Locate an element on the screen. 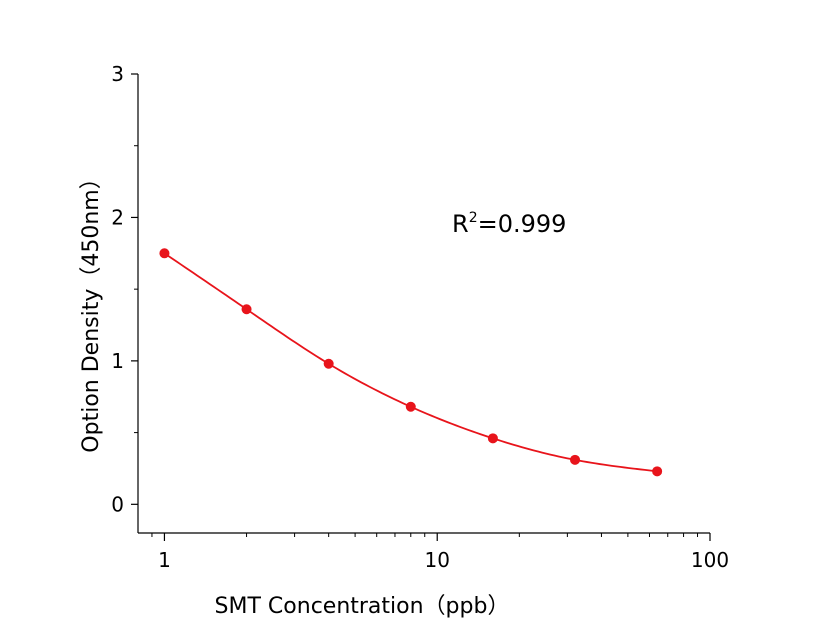 The width and height of the screenshot is (816, 640). y-axis-label: Option Density（450nm） is located at coordinates (91, 309).